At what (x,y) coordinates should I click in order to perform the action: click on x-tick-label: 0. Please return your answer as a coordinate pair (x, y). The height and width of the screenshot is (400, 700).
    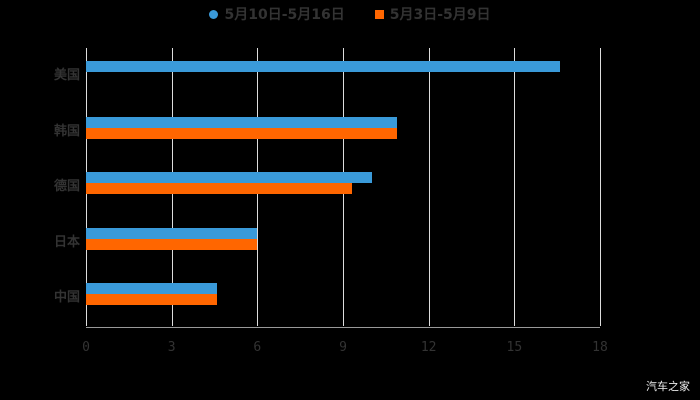
    Looking at the image, I should click on (86, 347).